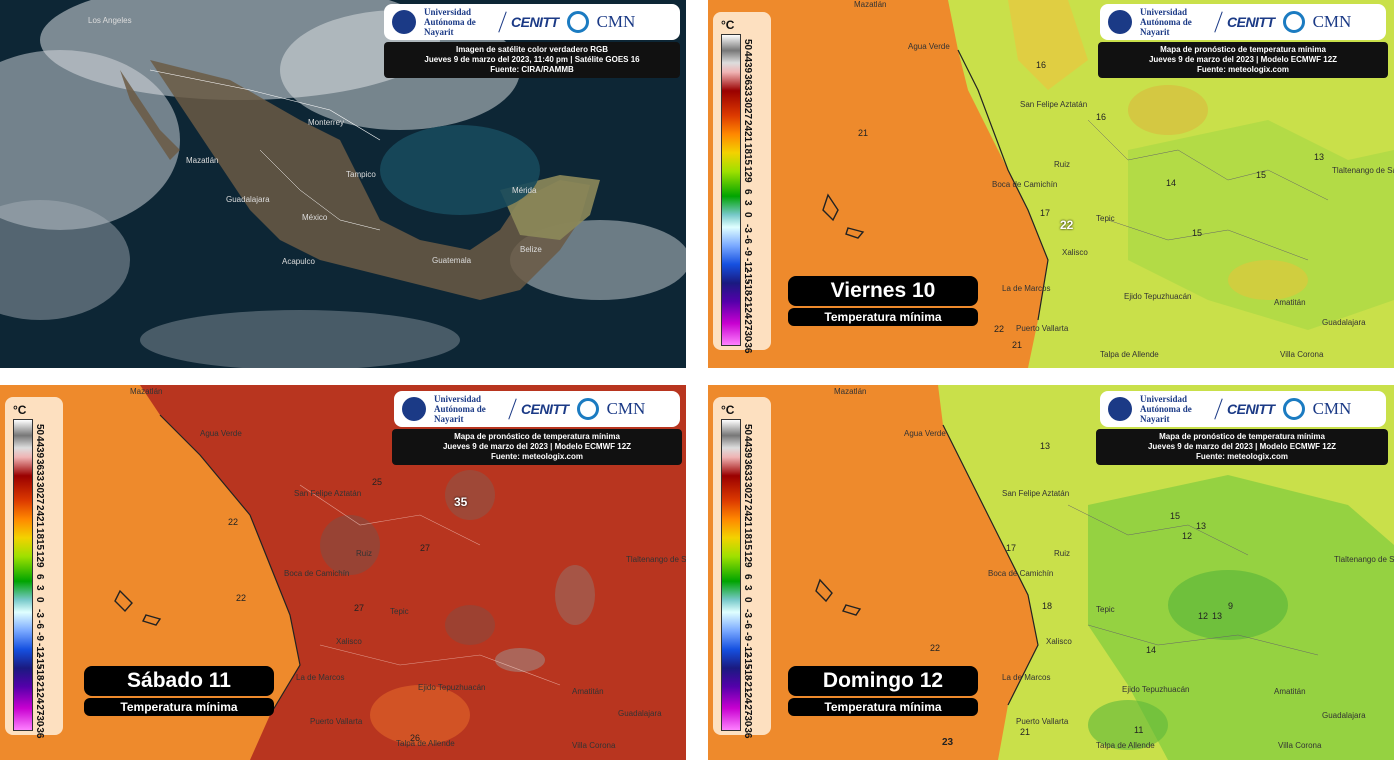 The image size is (1394, 760). Describe the element at coordinates (531, 249) in the screenshot. I see `place-label: Belize` at that location.